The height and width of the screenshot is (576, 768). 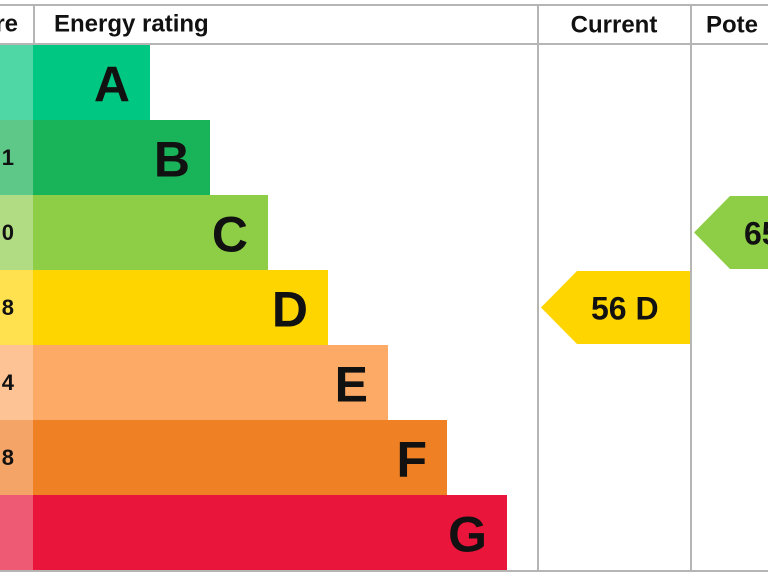 What do you see at coordinates (731, 232) in the screenshot?
I see `potential-arrow` at bounding box center [731, 232].